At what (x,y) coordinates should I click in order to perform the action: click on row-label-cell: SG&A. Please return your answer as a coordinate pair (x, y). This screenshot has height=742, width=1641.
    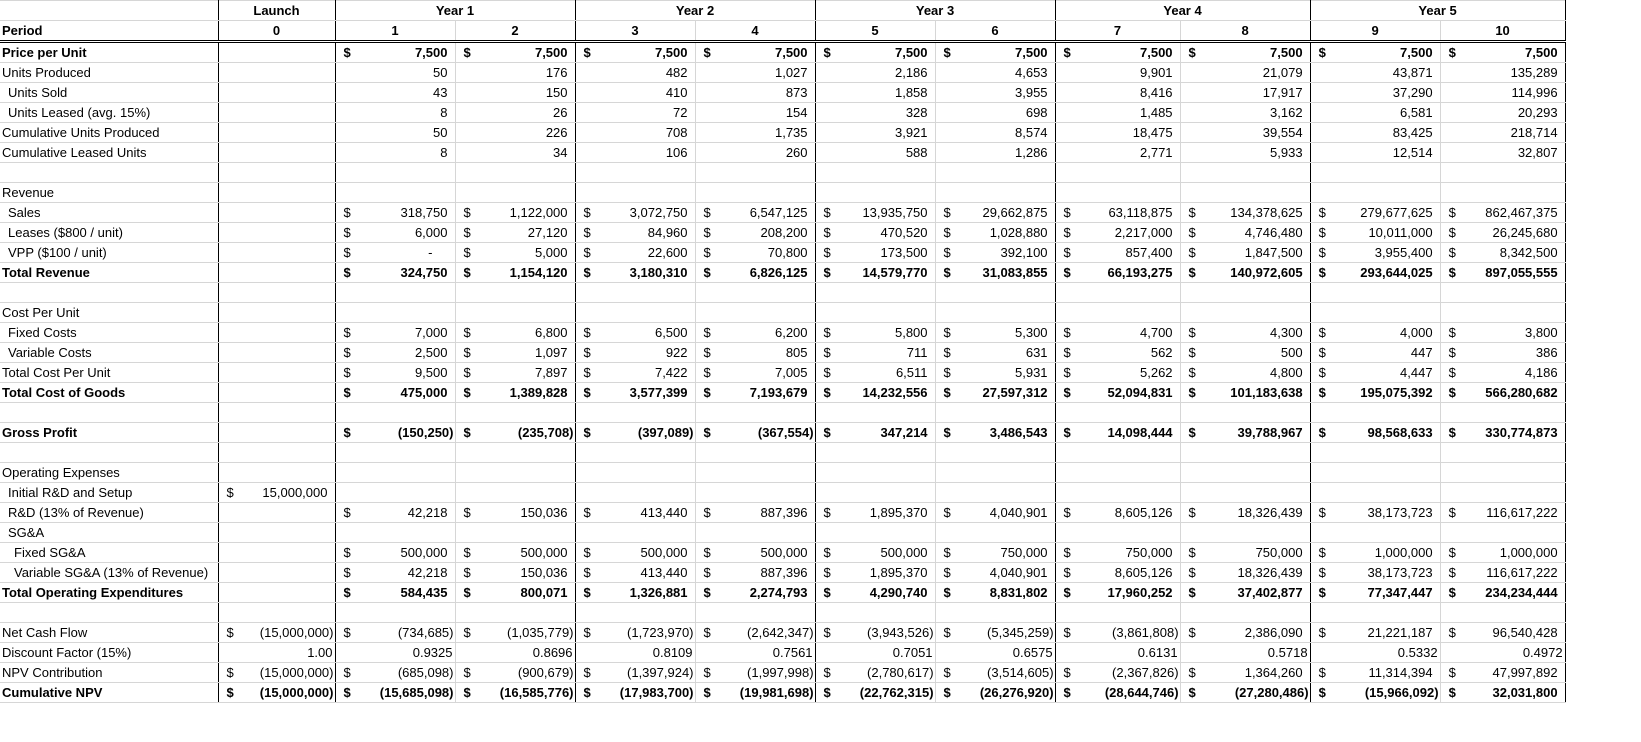
    Looking at the image, I should click on (109, 532).